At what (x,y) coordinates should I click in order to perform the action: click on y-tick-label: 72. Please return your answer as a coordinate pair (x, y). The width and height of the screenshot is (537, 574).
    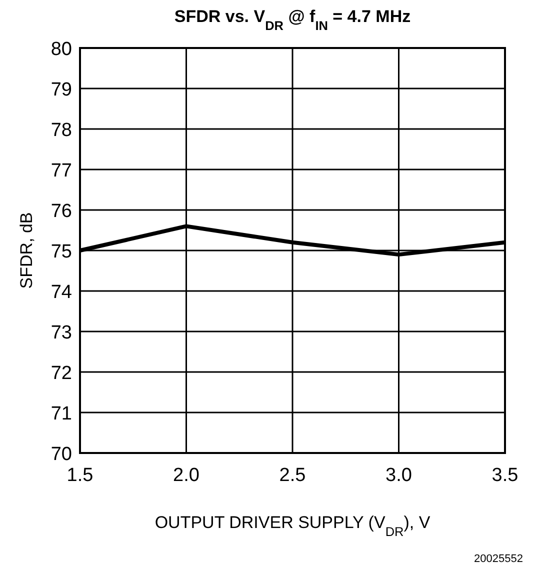
    Looking at the image, I should click on (61, 373).